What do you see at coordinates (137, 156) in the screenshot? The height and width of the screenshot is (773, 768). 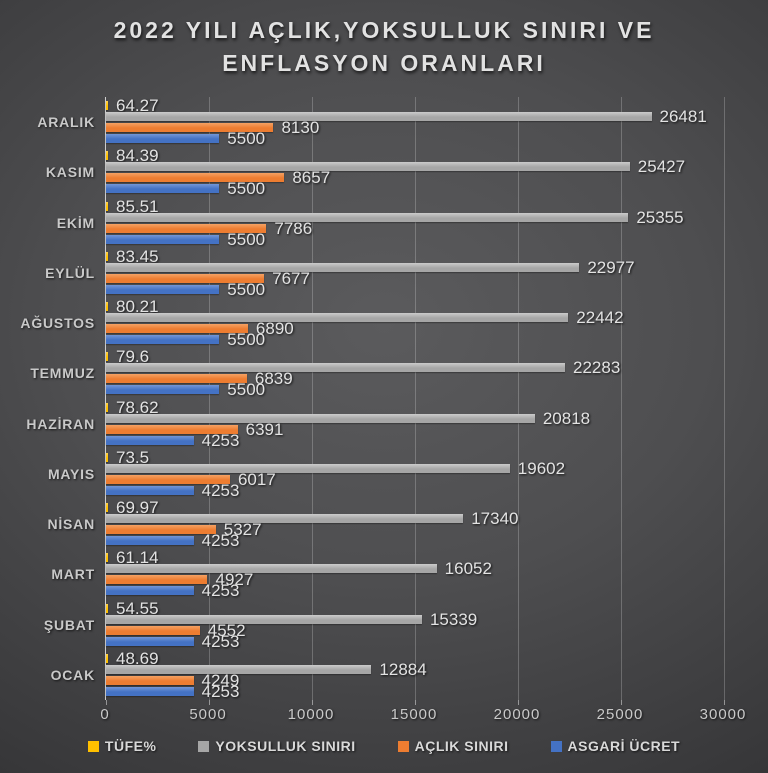 I see `bar-value-label: 84.39` at bounding box center [137, 156].